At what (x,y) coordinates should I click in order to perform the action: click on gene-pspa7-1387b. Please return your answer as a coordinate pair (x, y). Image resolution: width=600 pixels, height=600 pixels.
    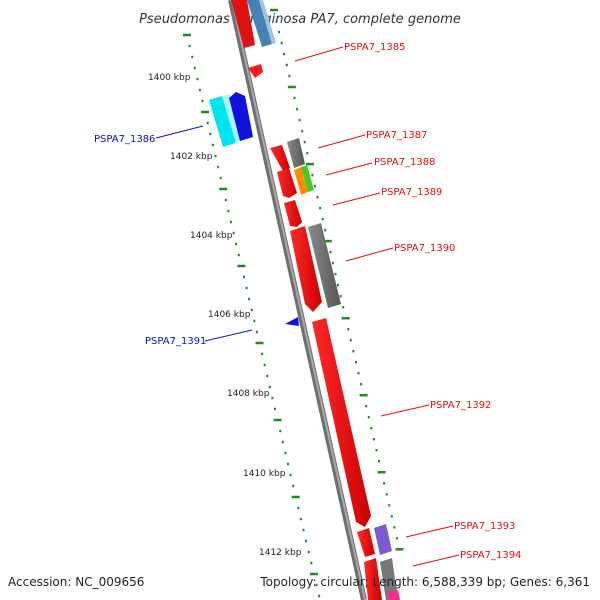
    Looking at the image, I should click on (296, 153).